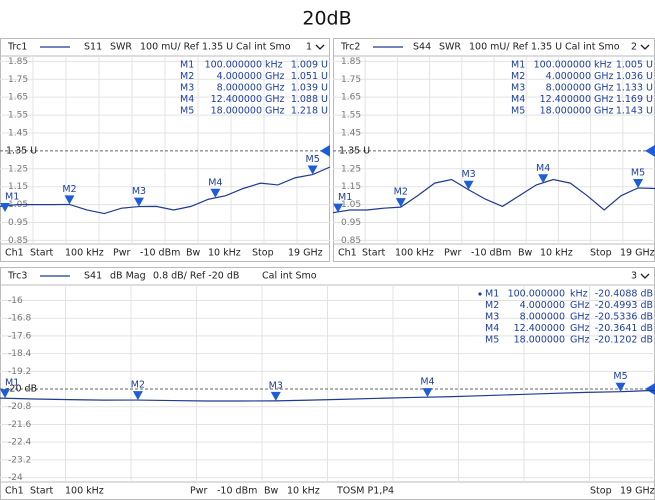  I want to click on y-tick-label: 1.55, so click(18, 116).